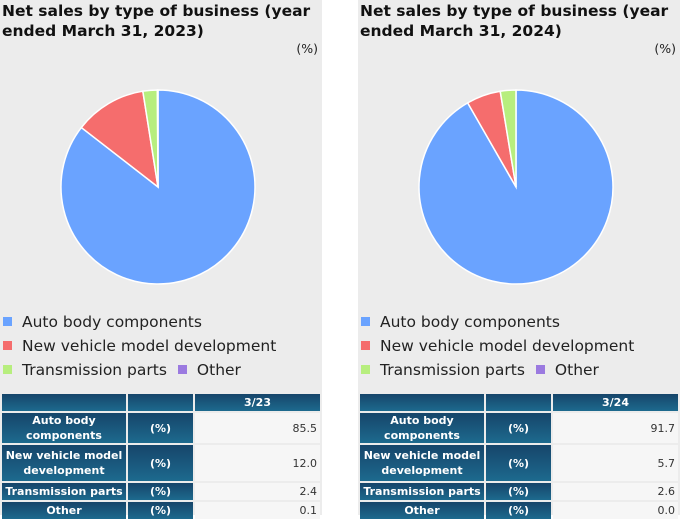  I want to click on table-row: Transmission parts (%) 2.4, so click(161, 491).